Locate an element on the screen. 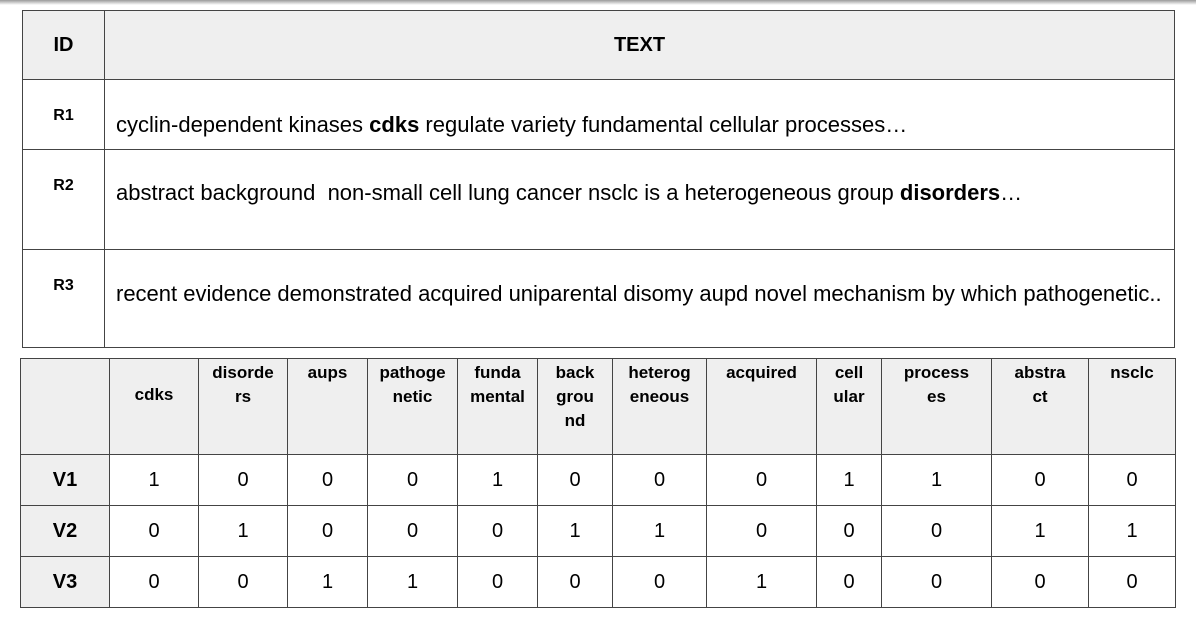 Image resolution: width=1196 pixels, height=636 pixels. top-shadow is located at coordinates (598, 2).